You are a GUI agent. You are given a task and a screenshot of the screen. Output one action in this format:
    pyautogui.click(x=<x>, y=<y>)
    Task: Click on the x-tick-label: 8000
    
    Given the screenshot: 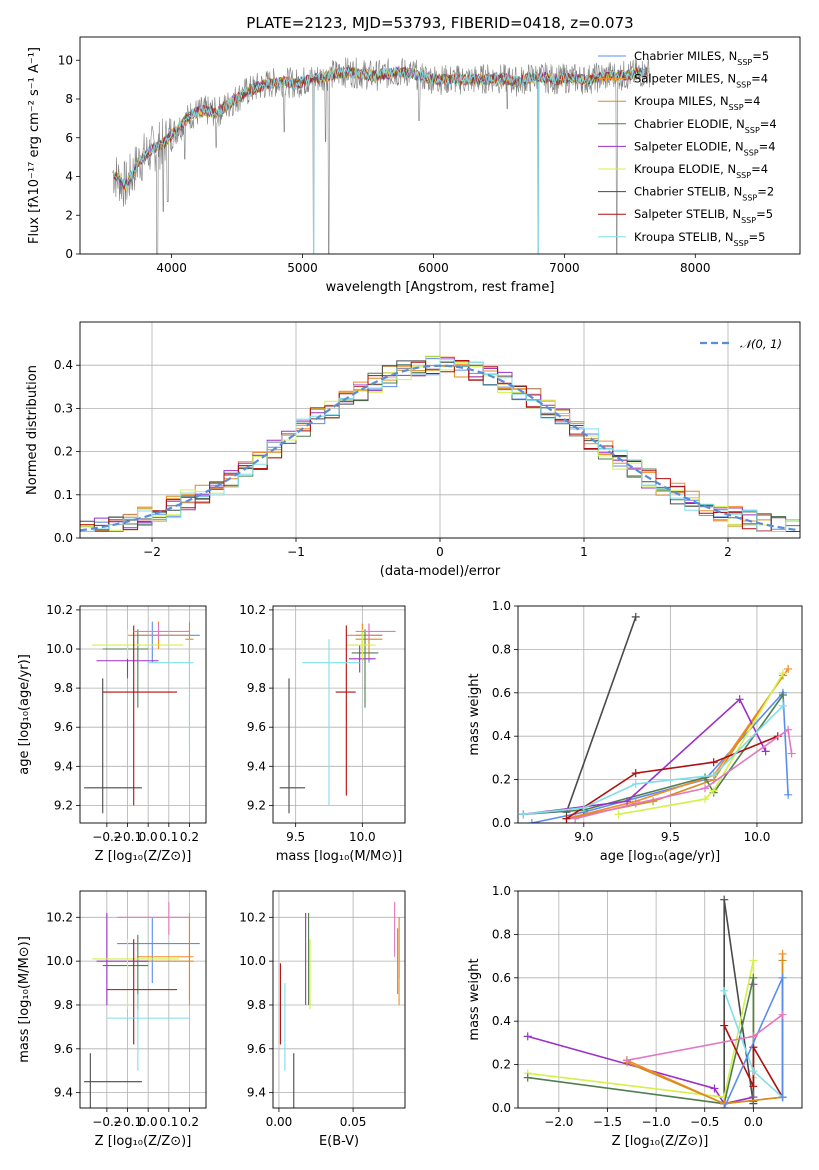 What is the action you would take?
    pyautogui.click(x=695, y=268)
    